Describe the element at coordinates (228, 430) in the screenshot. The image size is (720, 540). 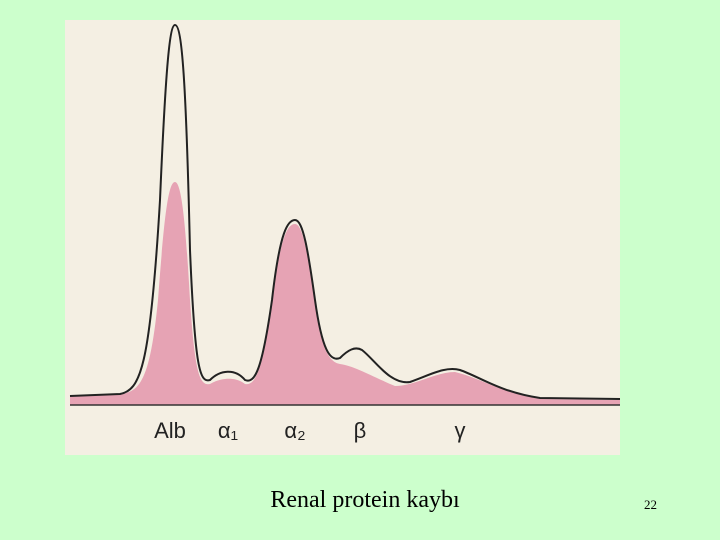
I see `peak-label: α₁` at that location.